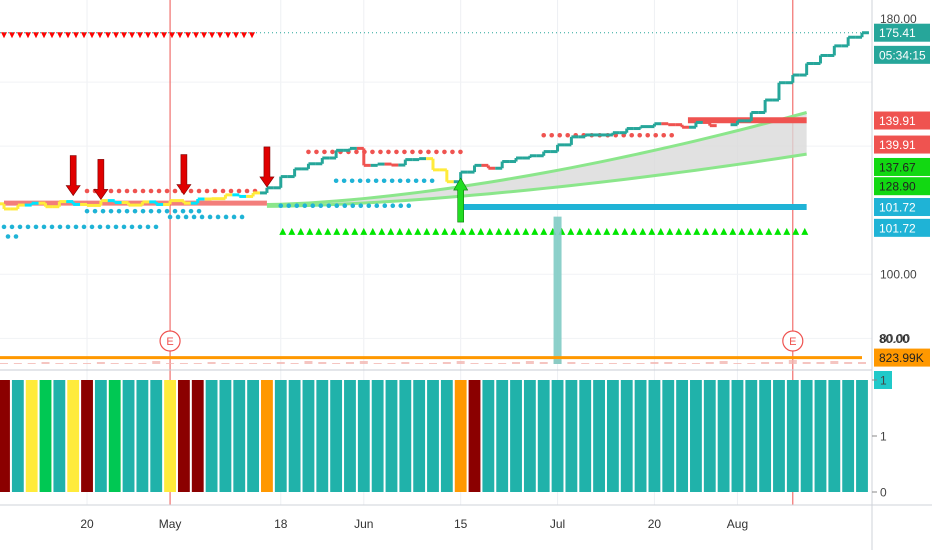  I want to click on indicator-tick-label: 1, so click(883, 437).